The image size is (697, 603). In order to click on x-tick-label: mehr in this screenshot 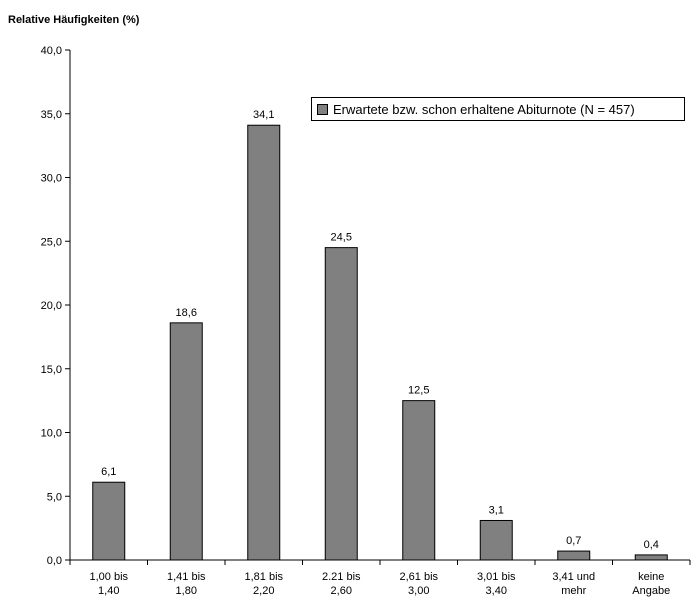, I will do `click(573, 591)`.